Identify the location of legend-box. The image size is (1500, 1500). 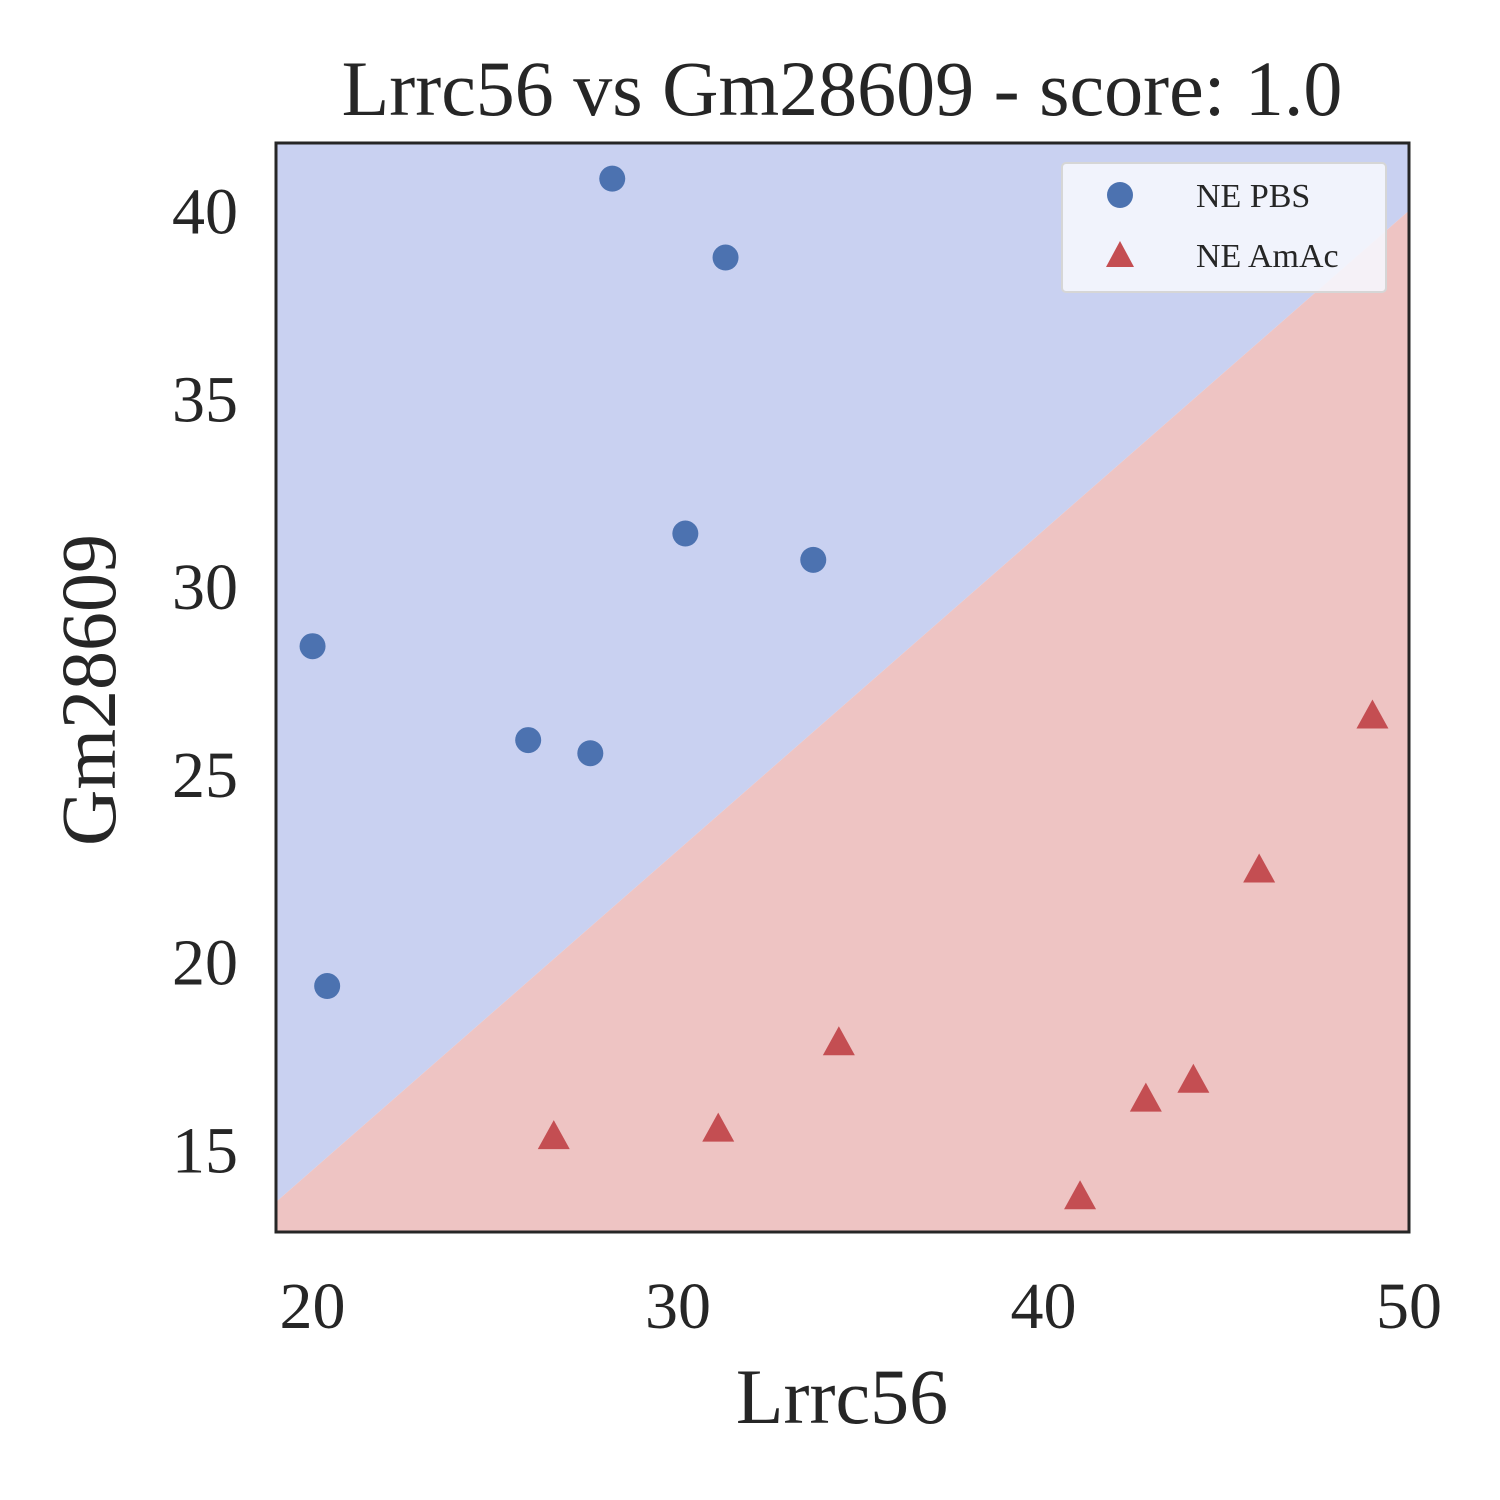
(1224, 227).